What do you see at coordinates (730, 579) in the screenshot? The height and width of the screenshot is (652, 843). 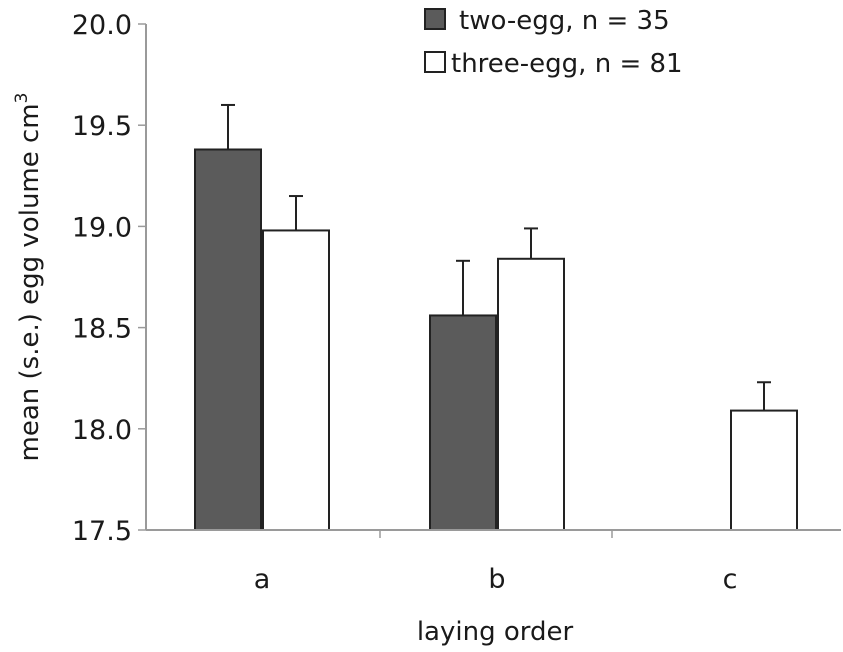 I see `x-category-label: c` at bounding box center [730, 579].